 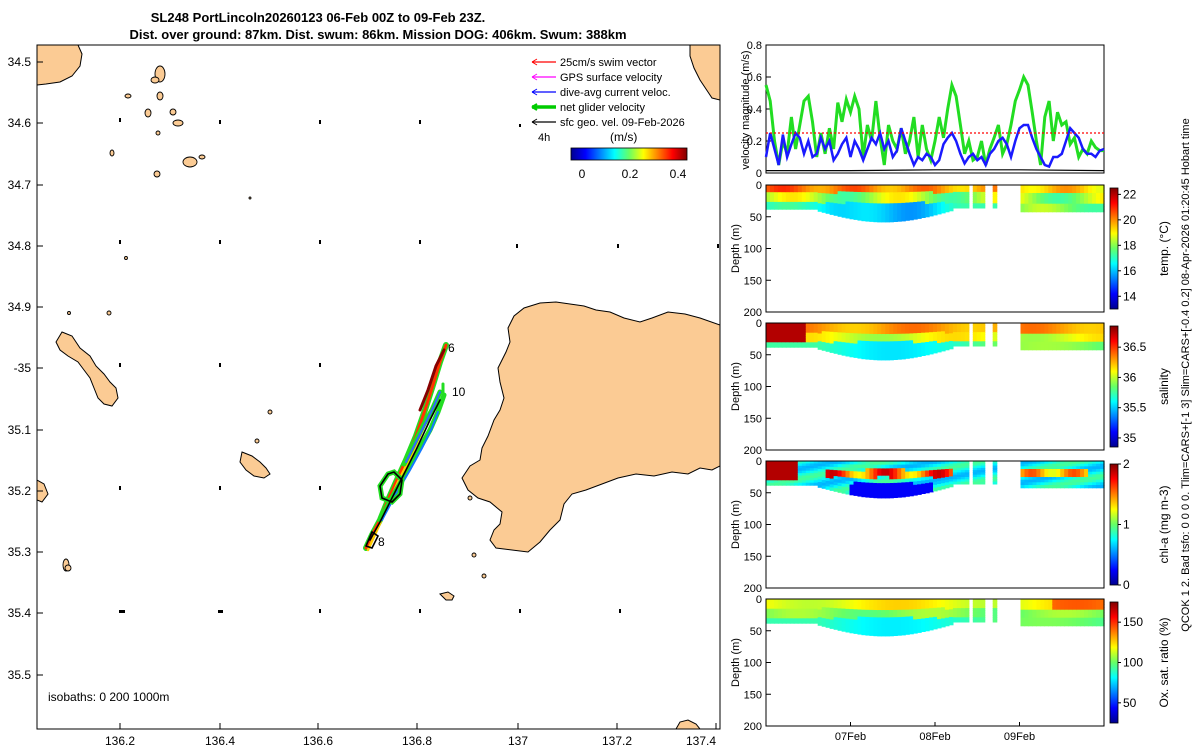 I want to click on colorbar-tick-label: 22, so click(x=1130, y=194).